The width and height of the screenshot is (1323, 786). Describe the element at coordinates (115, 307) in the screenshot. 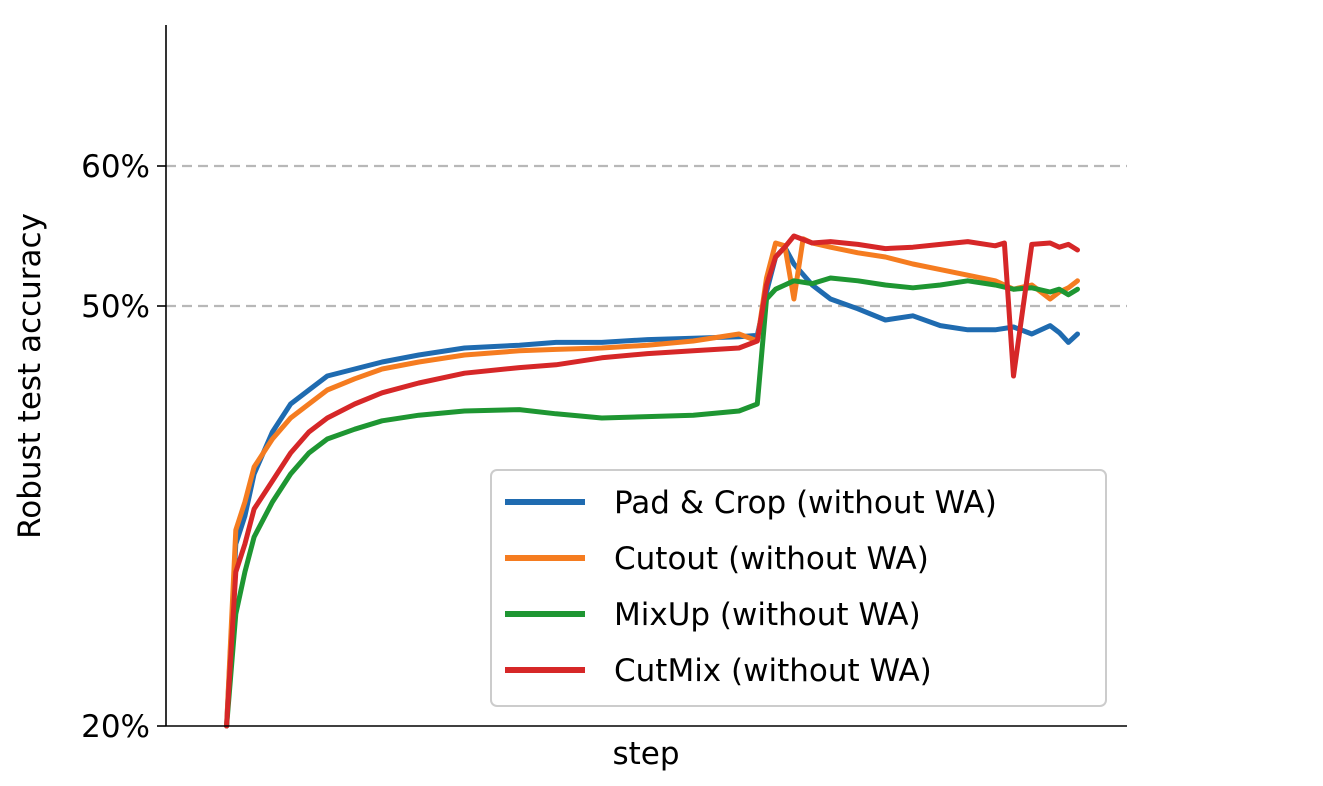

I see `y-tick-label: 50%` at that location.